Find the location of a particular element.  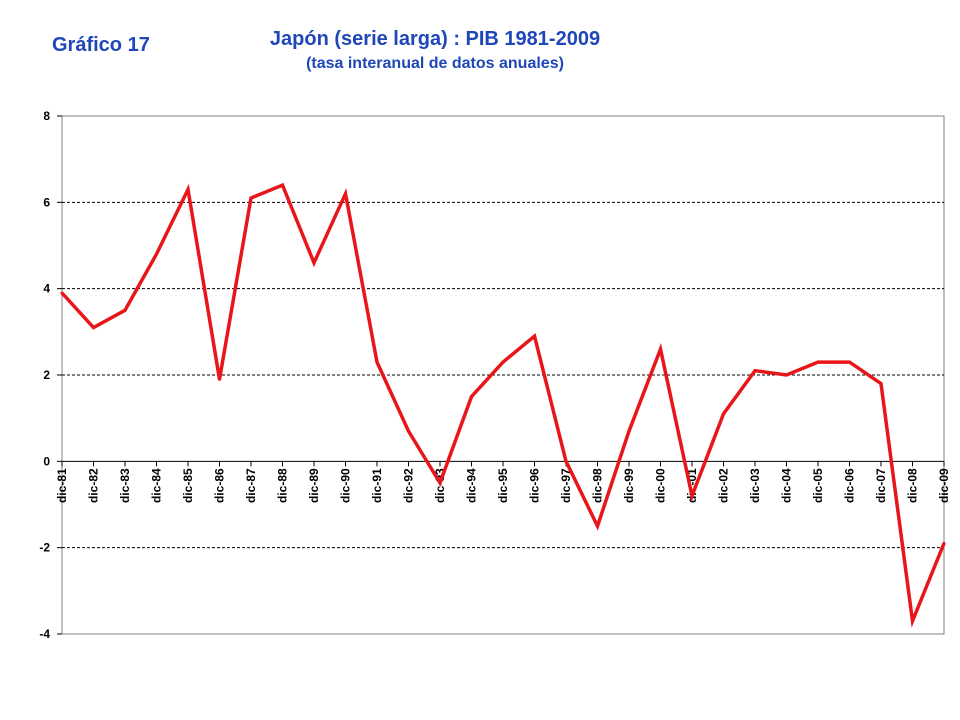

x-tick-label: dic-07 is located at coordinates (881, 485).